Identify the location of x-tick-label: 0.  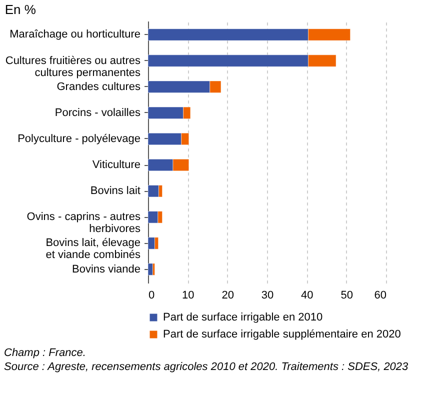
(151, 296).